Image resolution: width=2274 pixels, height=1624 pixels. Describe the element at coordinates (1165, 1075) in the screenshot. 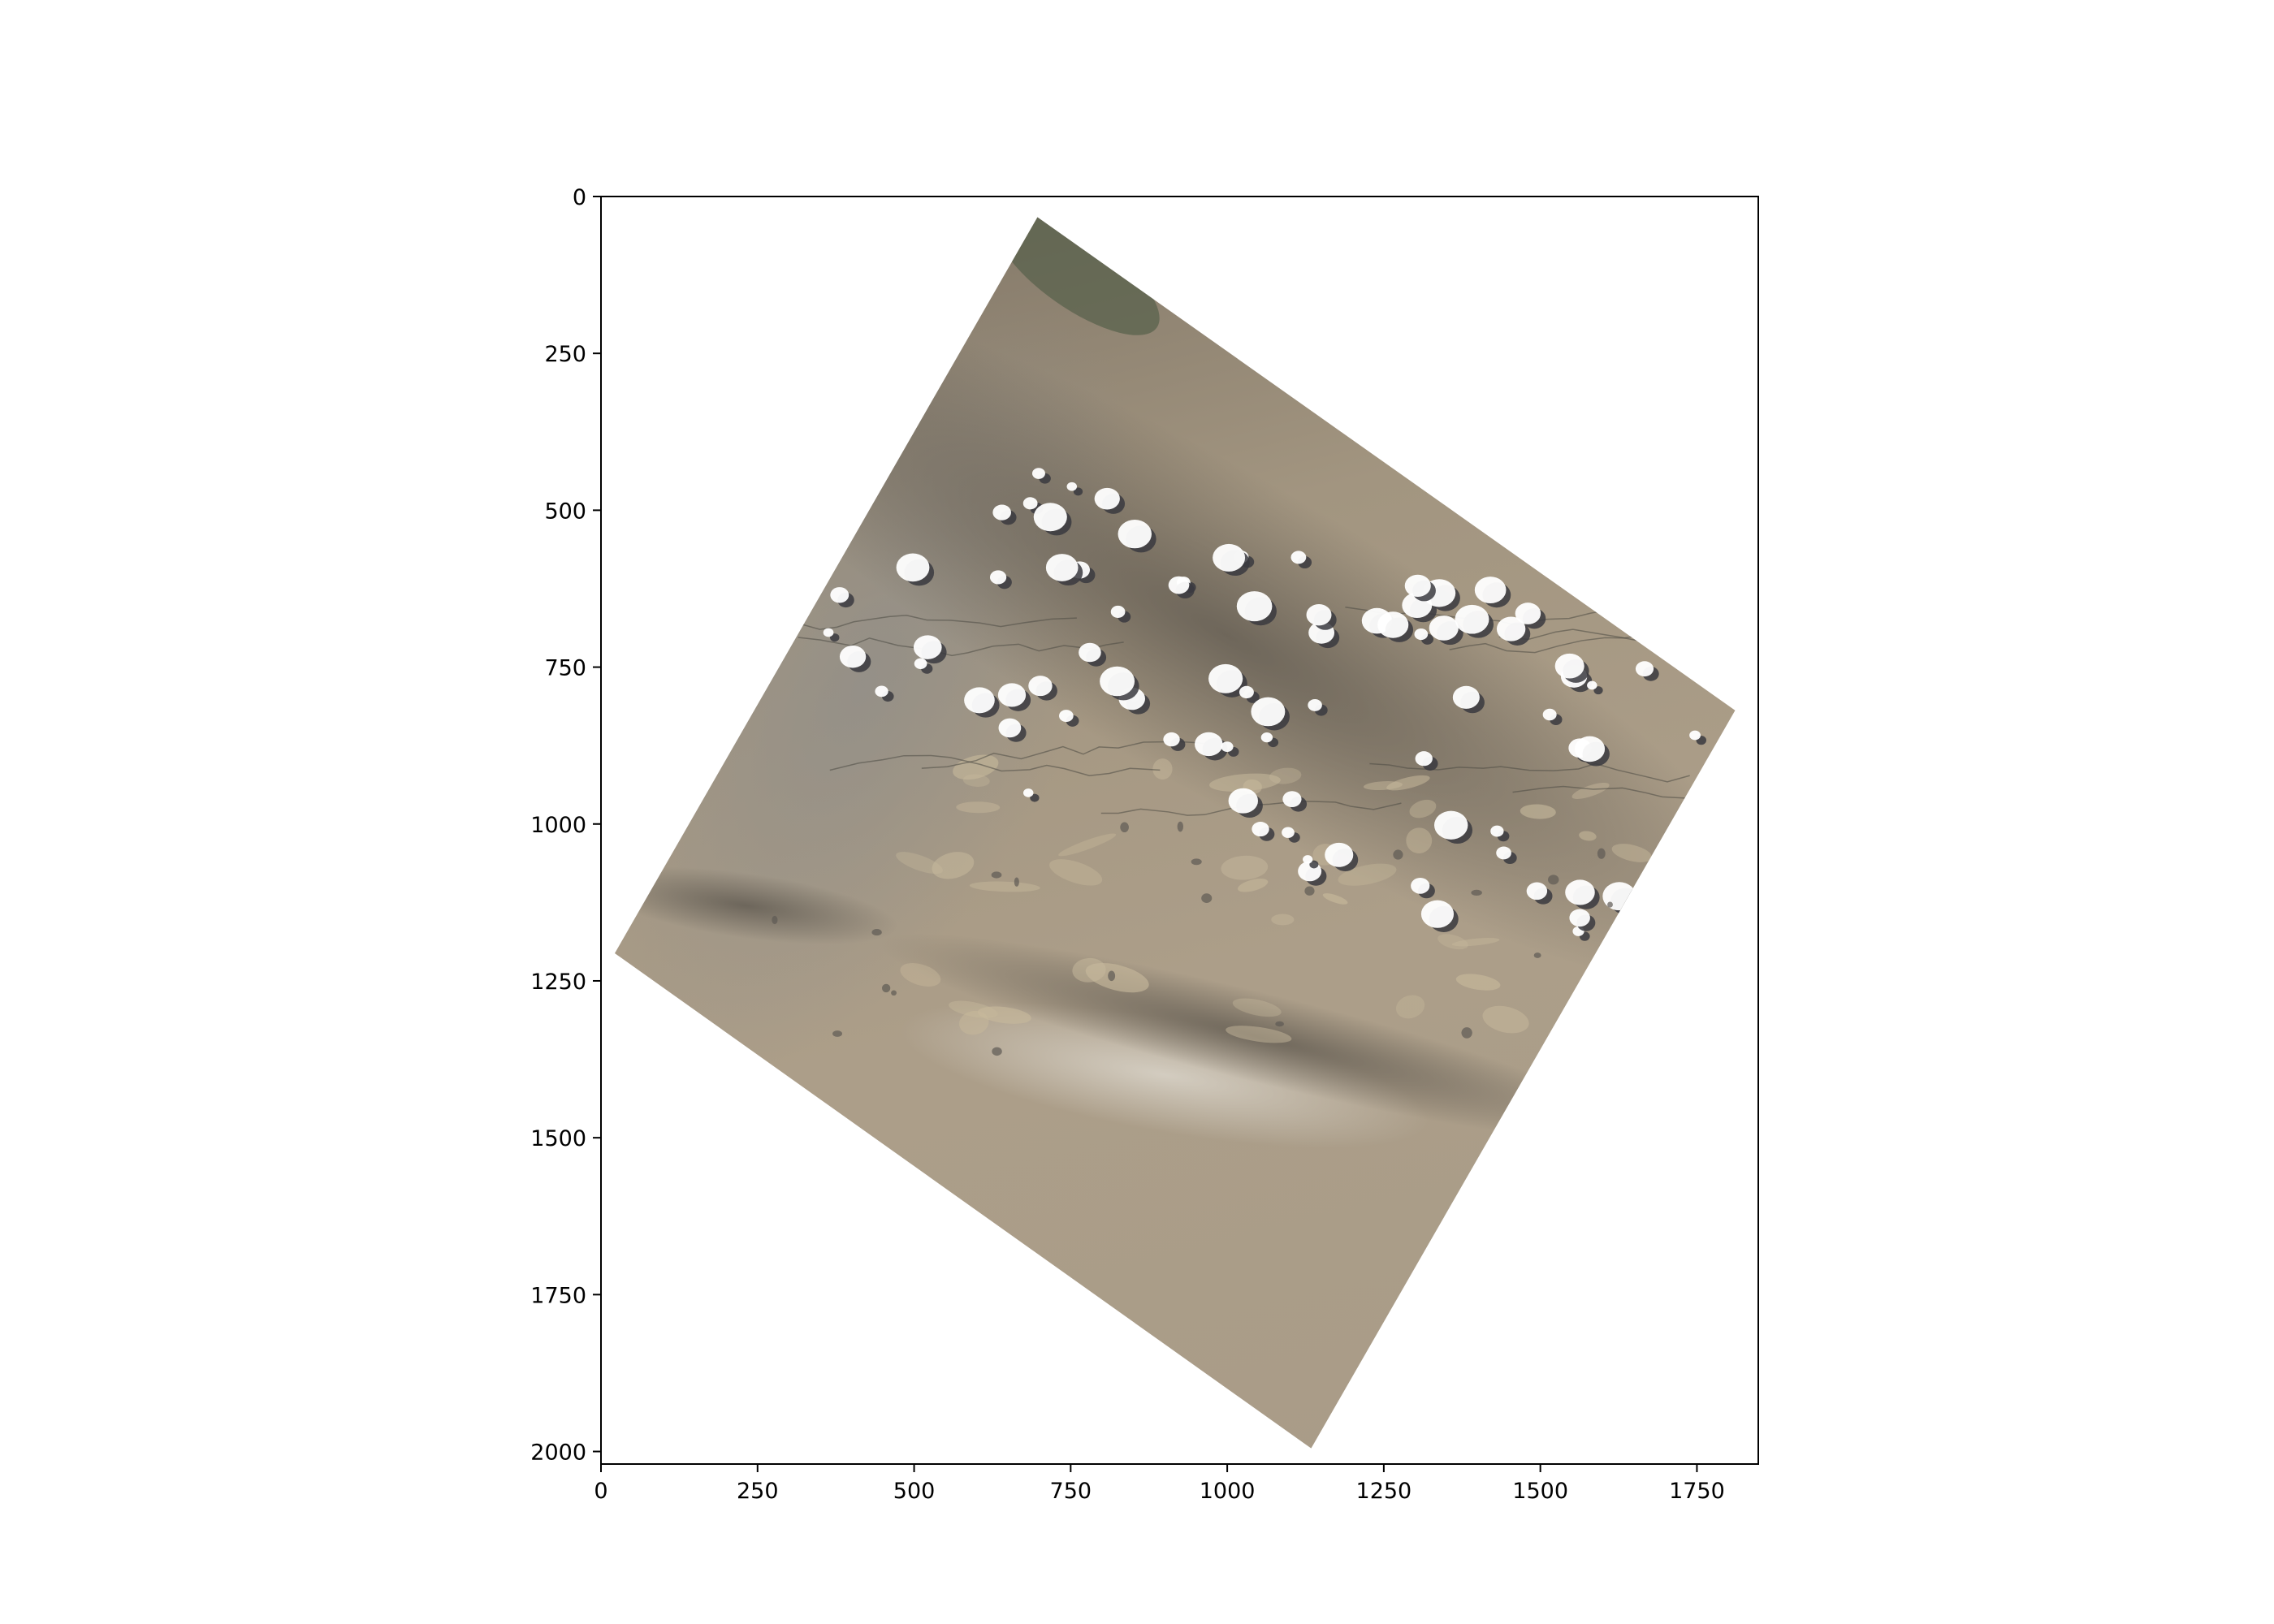

I see `haze-streak` at that location.